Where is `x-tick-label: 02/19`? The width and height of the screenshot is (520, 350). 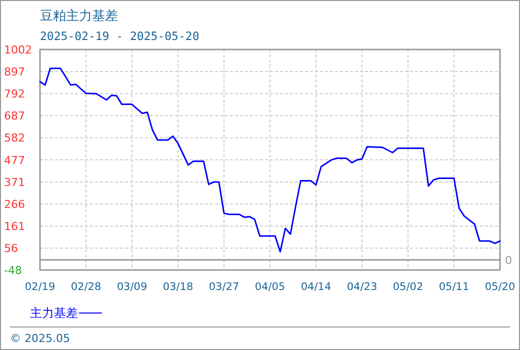
x-tick-label: 02/19 is located at coordinates (40, 287).